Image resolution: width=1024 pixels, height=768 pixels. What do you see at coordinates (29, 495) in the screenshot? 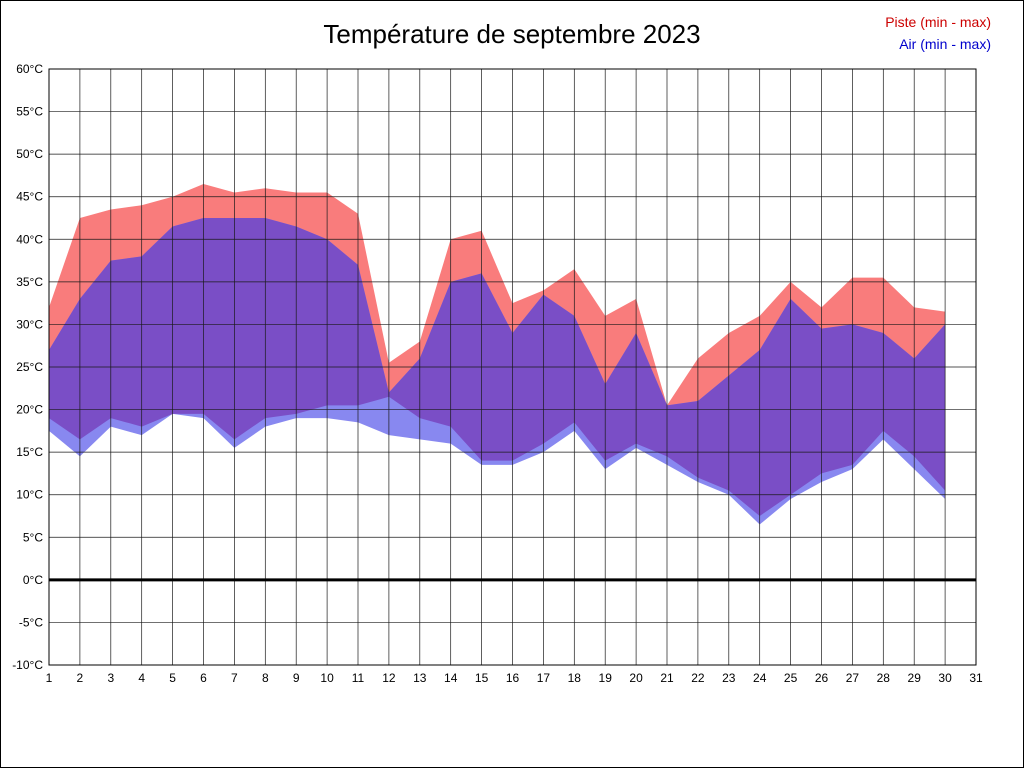
I see `y-tick-label: 10°C` at bounding box center [29, 495].